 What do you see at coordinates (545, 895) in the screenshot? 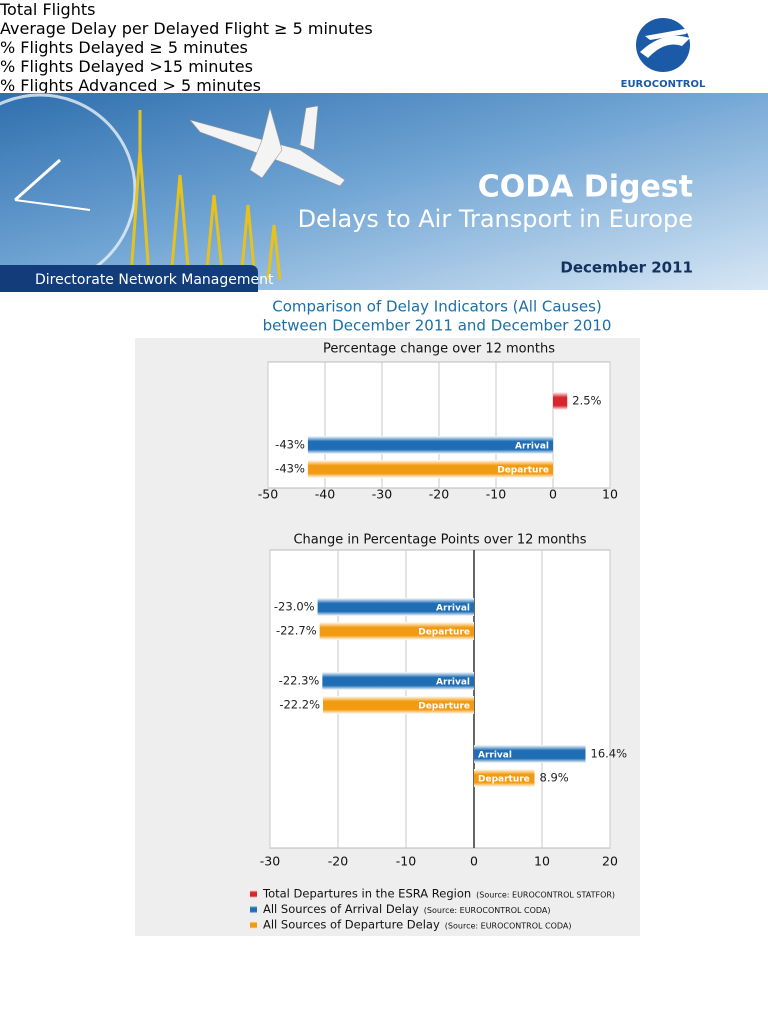
I see `legend-source: (Source: EUROCONTROL STATFOR)` at bounding box center [545, 895].